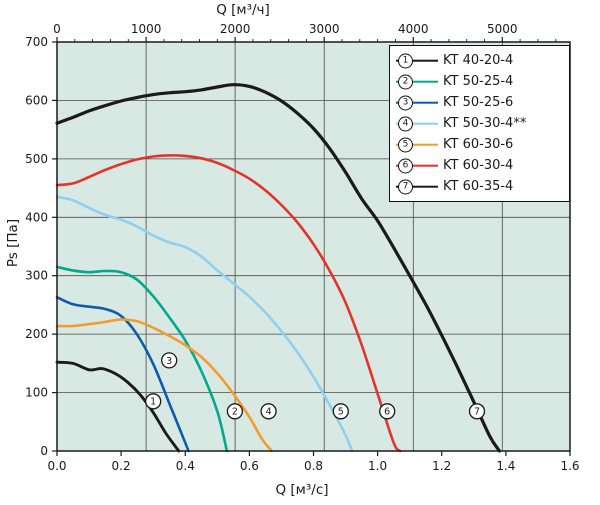 Image resolution: width=600 pixels, height=505 pixels. What do you see at coordinates (235, 412) in the screenshot?
I see `svg-text: 2` at bounding box center [235, 412].